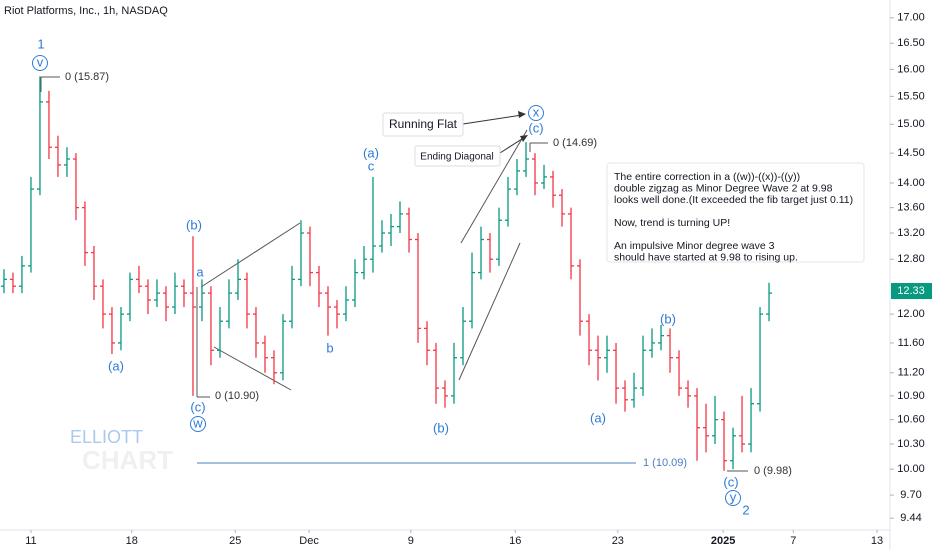 The height and width of the screenshot is (550, 932). What do you see at coordinates (235, 541) in the screenshot?
I see `x-tick-label: 25` at bounding box center [235, 541].